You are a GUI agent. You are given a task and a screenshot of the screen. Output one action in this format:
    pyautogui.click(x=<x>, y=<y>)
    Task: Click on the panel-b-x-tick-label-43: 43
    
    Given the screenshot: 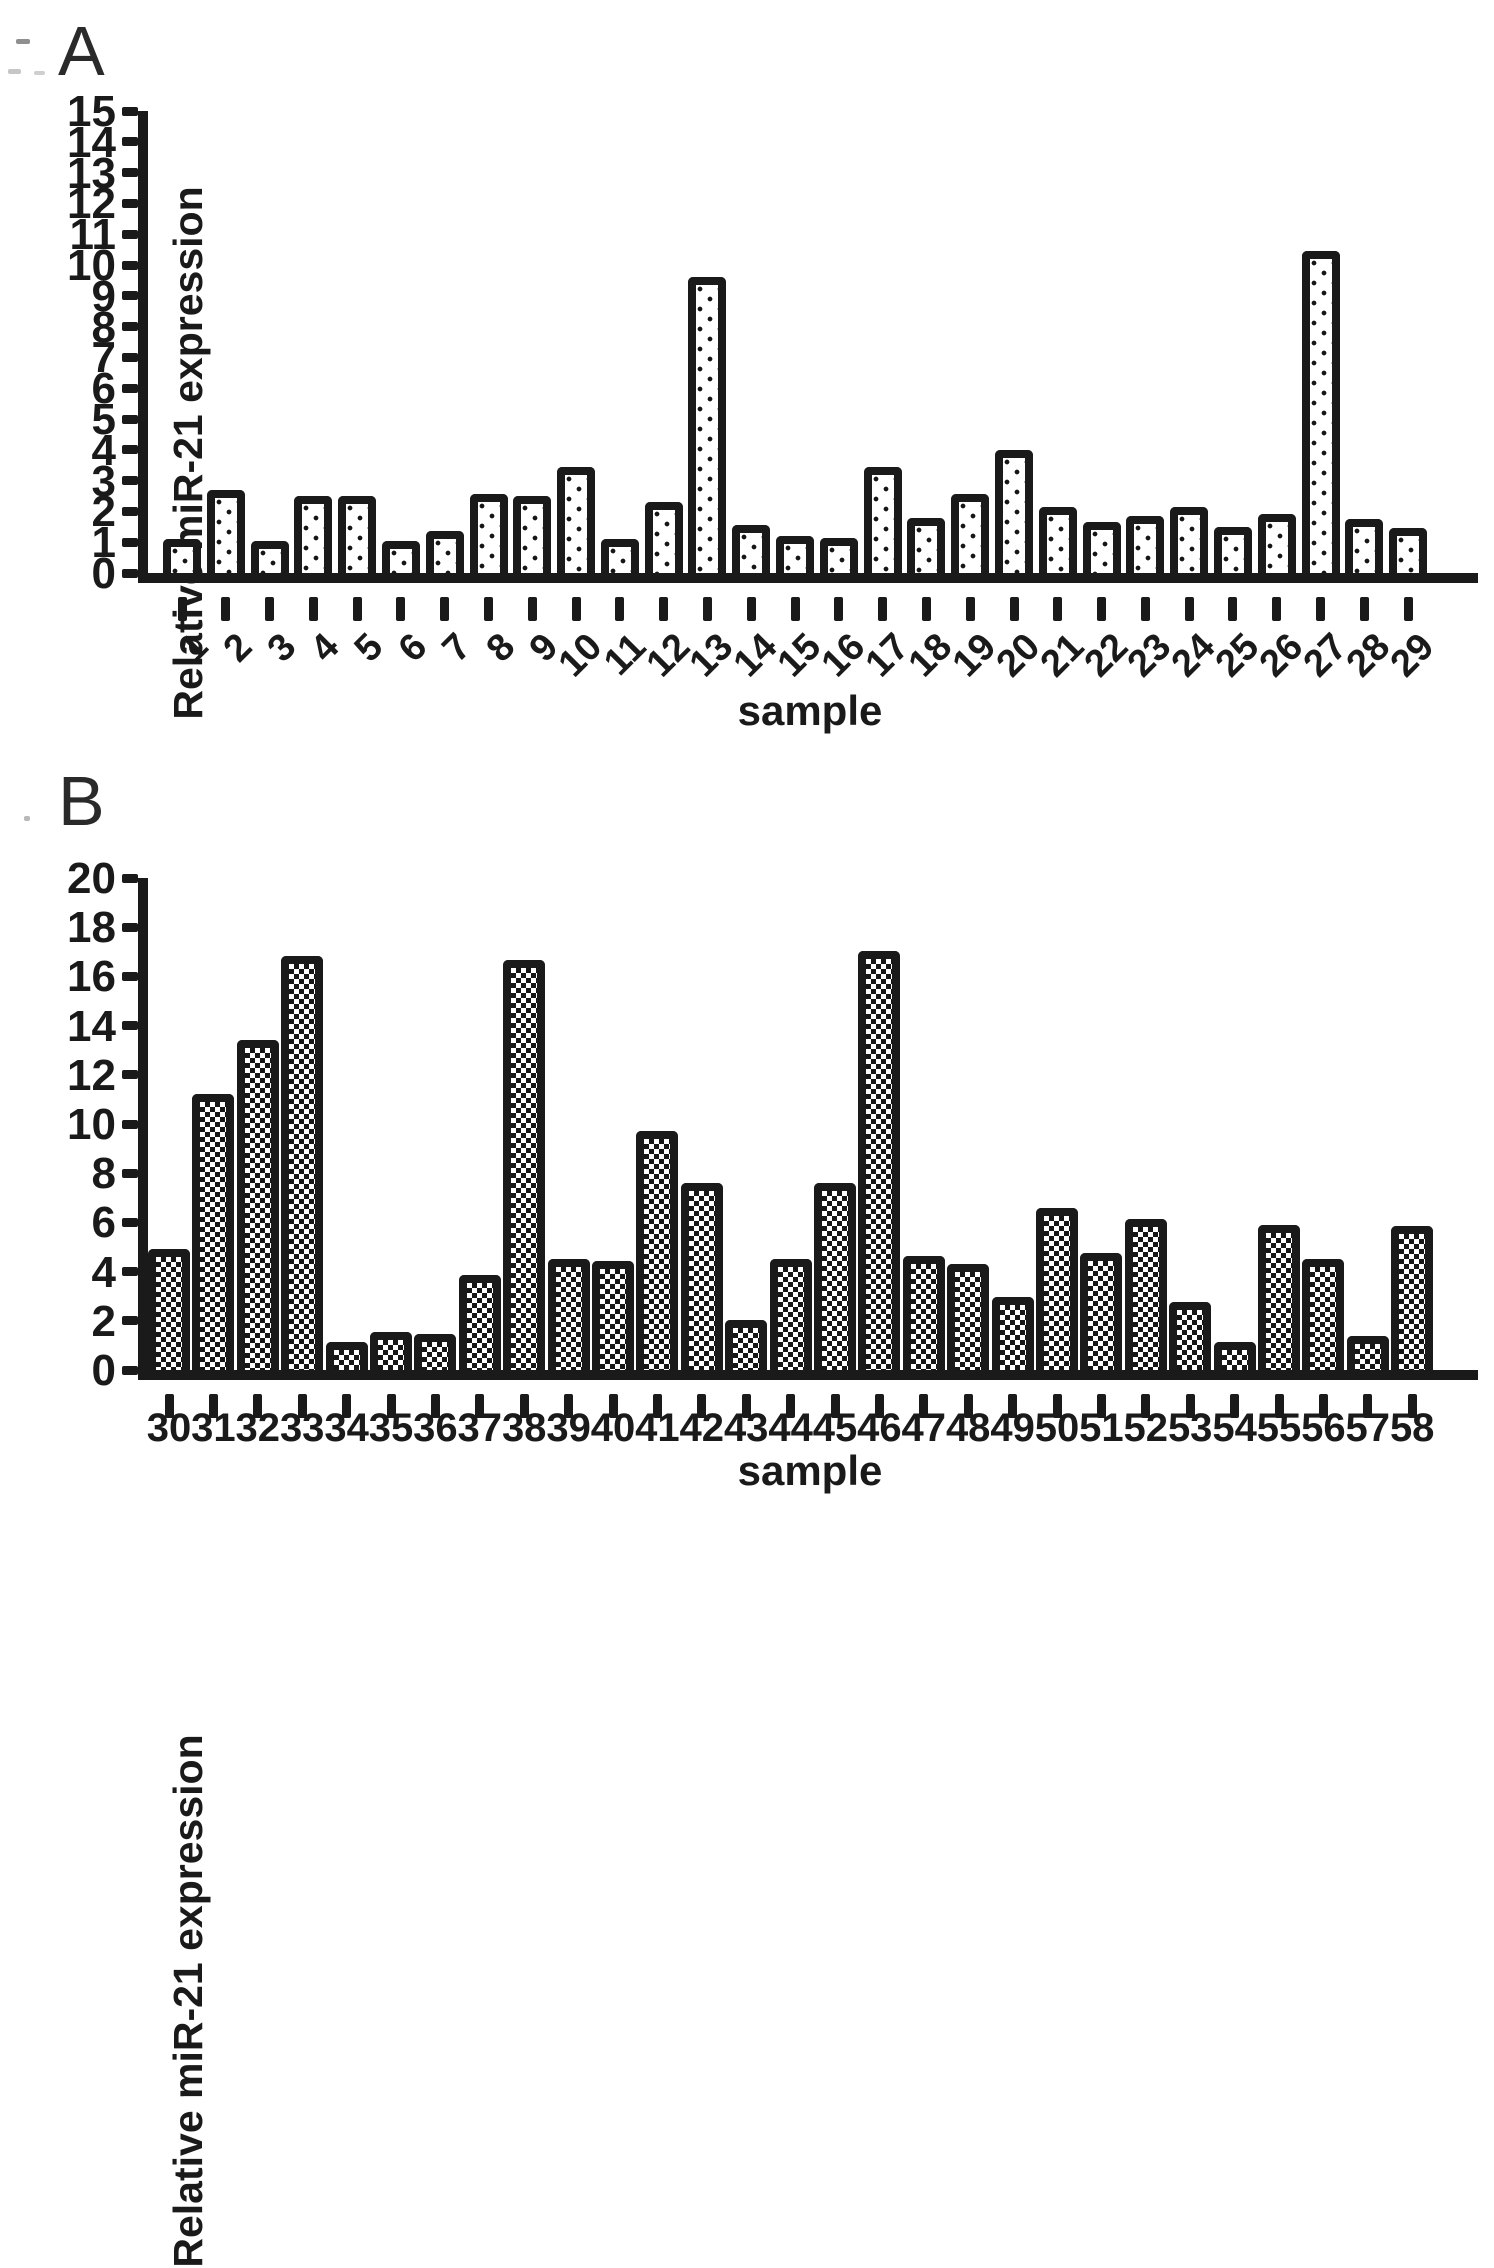 What is the action you would take?
    pyautogui.click(x=746, y=1428)
    